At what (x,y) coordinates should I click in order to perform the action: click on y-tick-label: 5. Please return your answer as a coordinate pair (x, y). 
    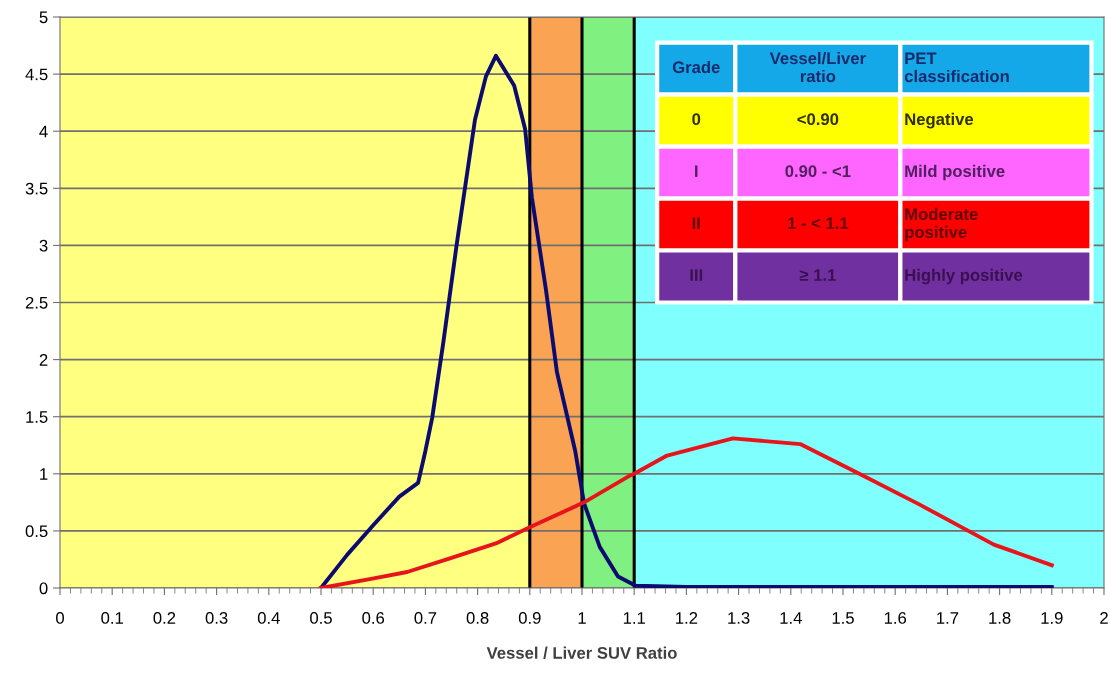
    Looking at the image, I should click on (43, 17).